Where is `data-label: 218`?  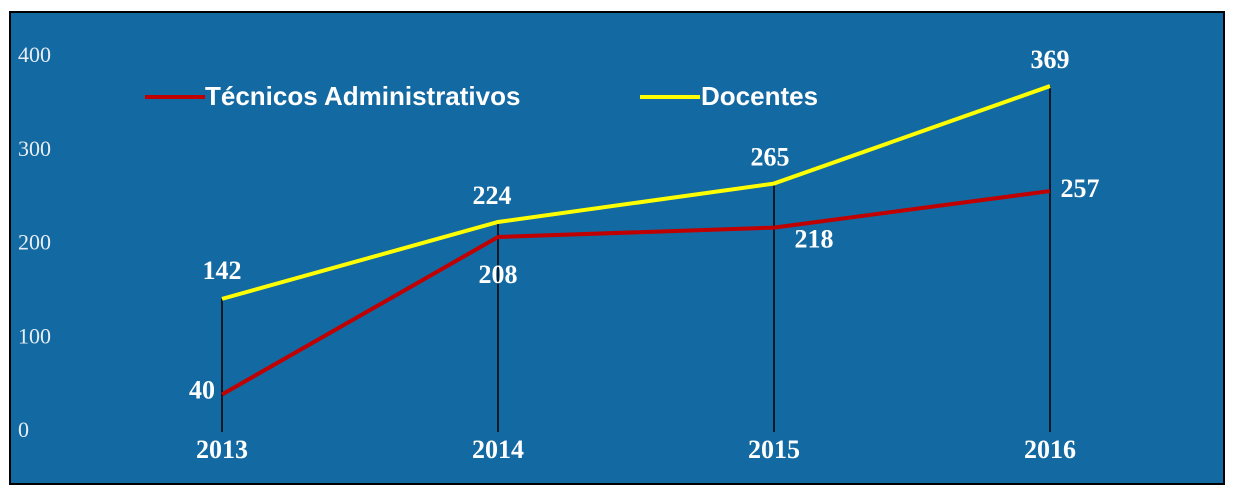 data-label: 218 is located at coordinates (814, 239).